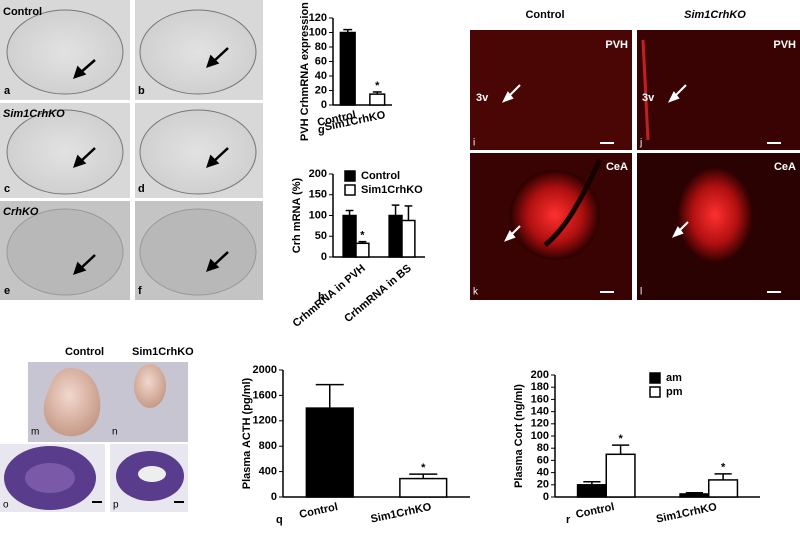  I want to click on panel-label: Control, so click(22, 12).